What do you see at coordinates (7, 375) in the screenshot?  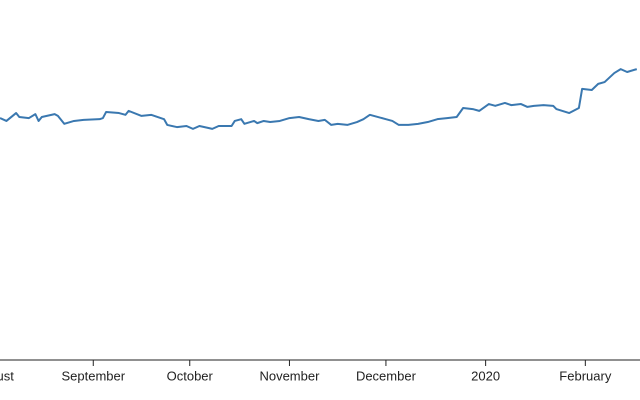 I see `x-tick-label: August` at bounding box center [7, 375].